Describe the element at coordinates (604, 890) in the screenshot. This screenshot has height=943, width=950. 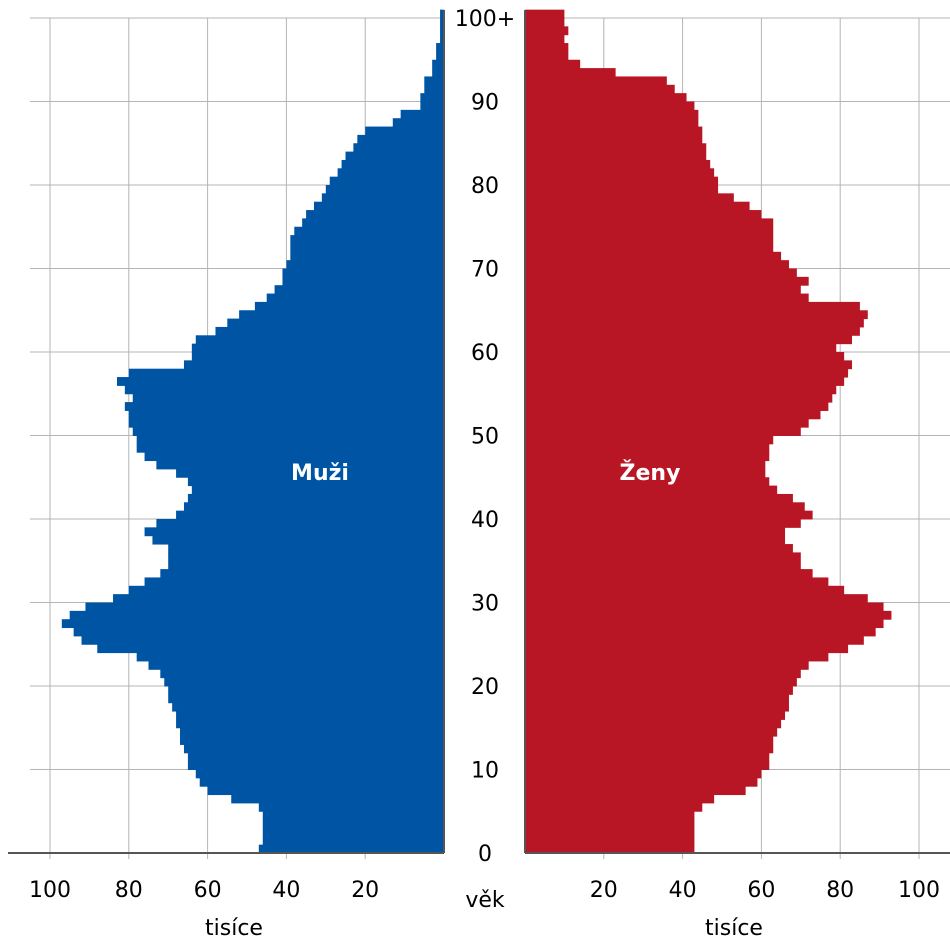
I see `value-tick-label-right: 20` at that location.